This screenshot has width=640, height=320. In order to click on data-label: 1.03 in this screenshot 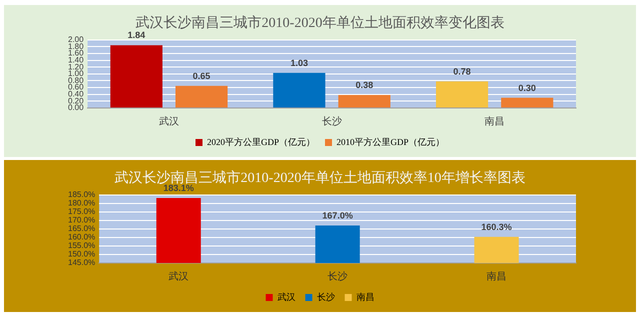, I will do `click(299, 63)`.